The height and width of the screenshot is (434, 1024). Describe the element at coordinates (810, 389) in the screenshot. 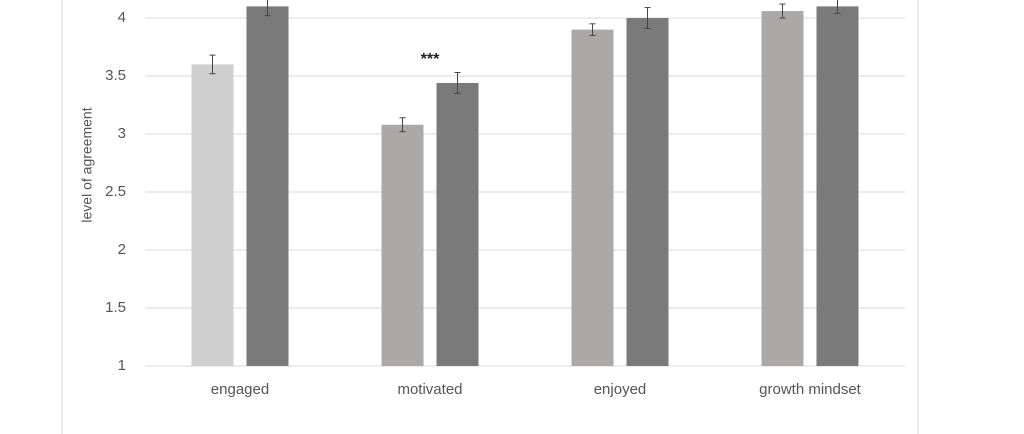

I see `x-tick-label: growth mindset` at that location.